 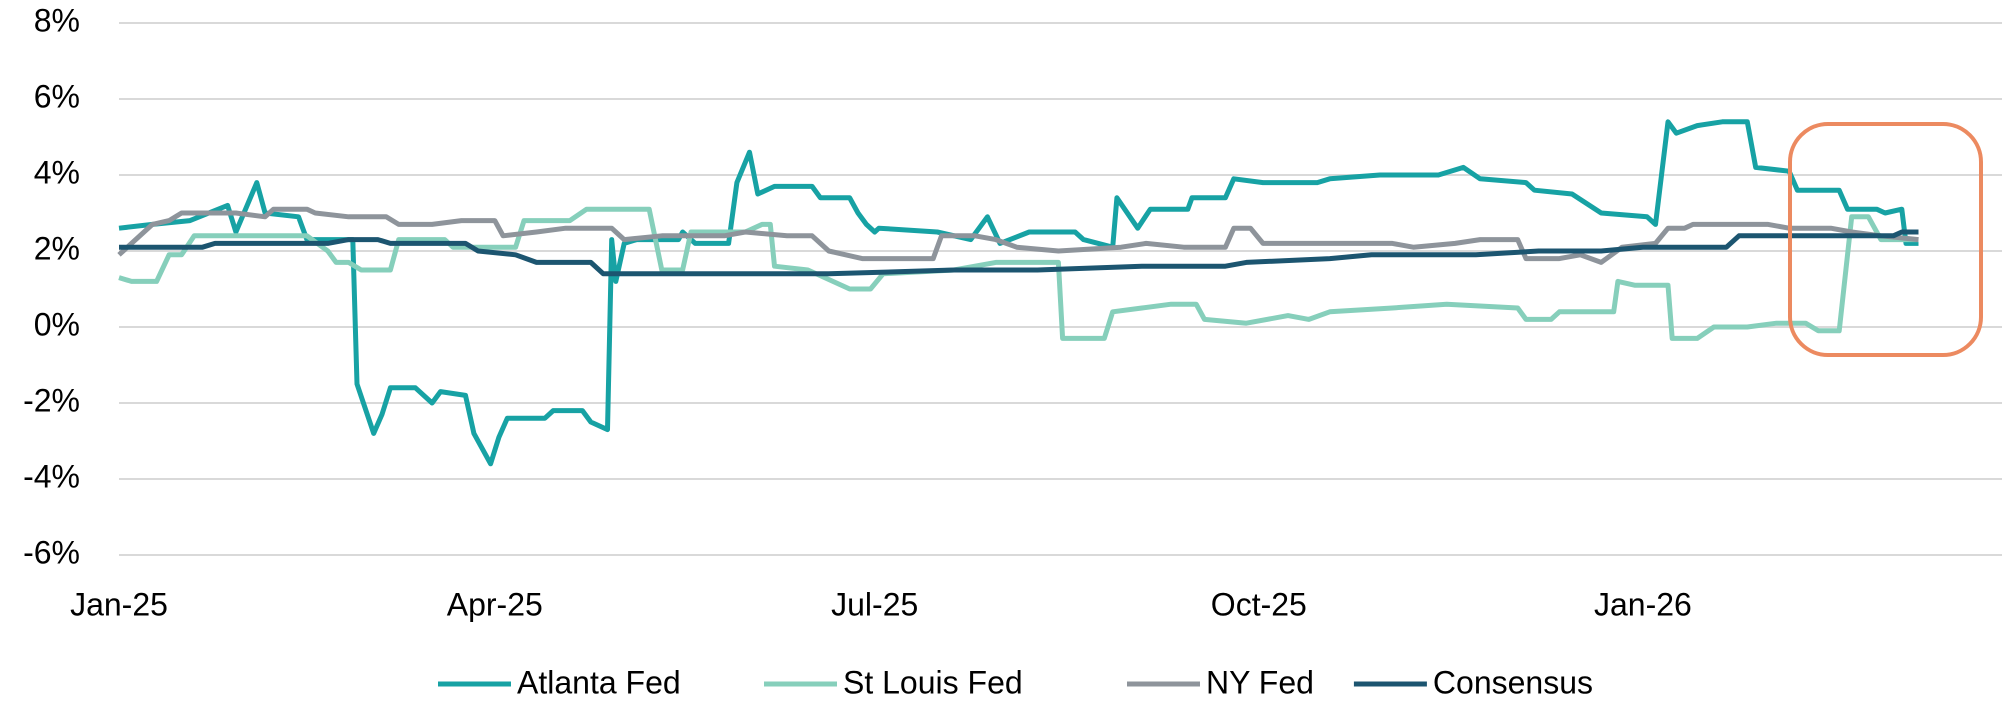 I want to click on y-tick-label: 8%, so click(x=57, y=20).